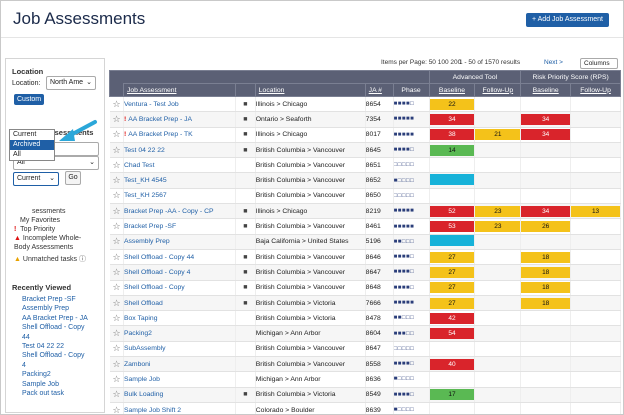 This screenshot has width=624, height=415. What do you see at coordinates (179, 104) in the screenshot?
I see `job-name-cell: Ventura - Test Job` at bounding box center [179, 104].